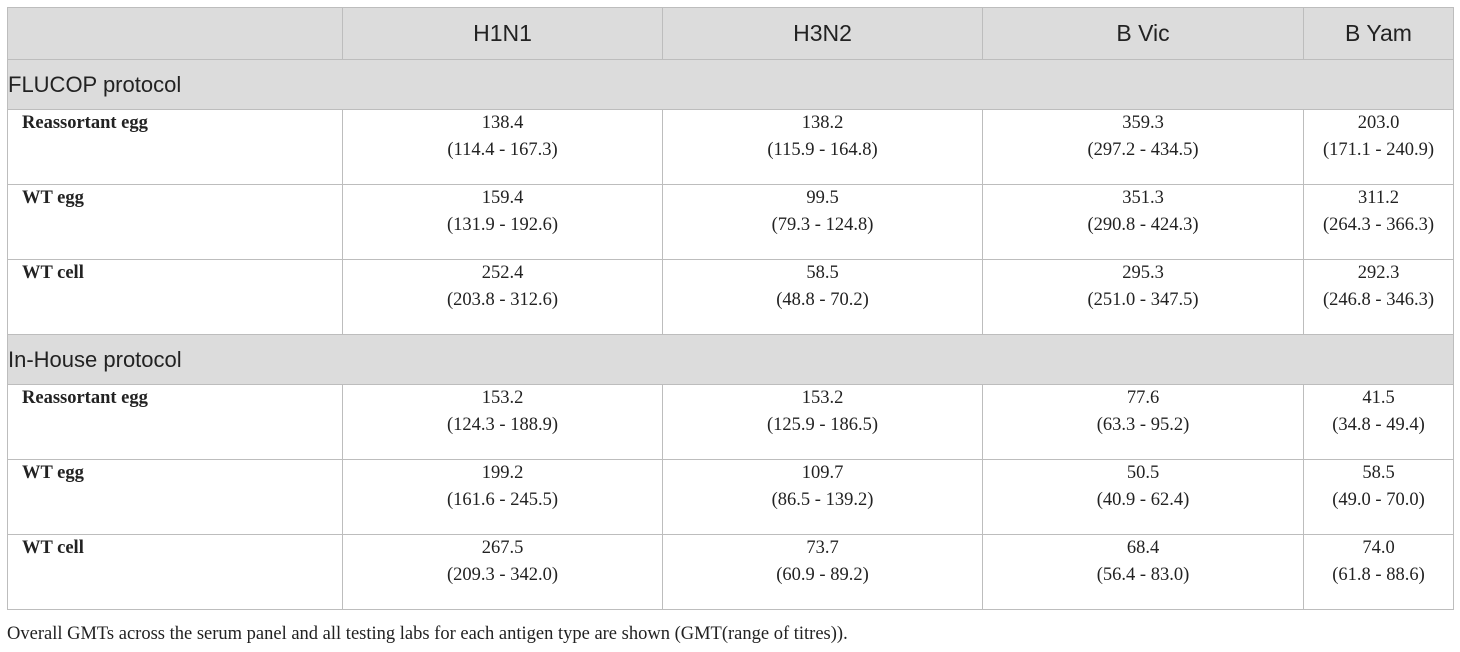  Describe the element at coordinates (822, 225) in the screenshot. I see `cell-range: (79.3 - 124.8)` at that location.